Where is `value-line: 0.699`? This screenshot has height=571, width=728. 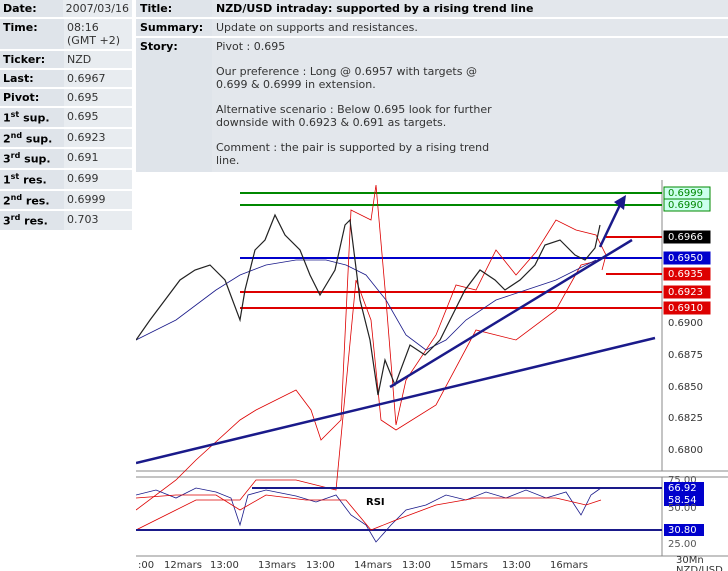
value-line: 0.699 is located at coordinates (83, 178).